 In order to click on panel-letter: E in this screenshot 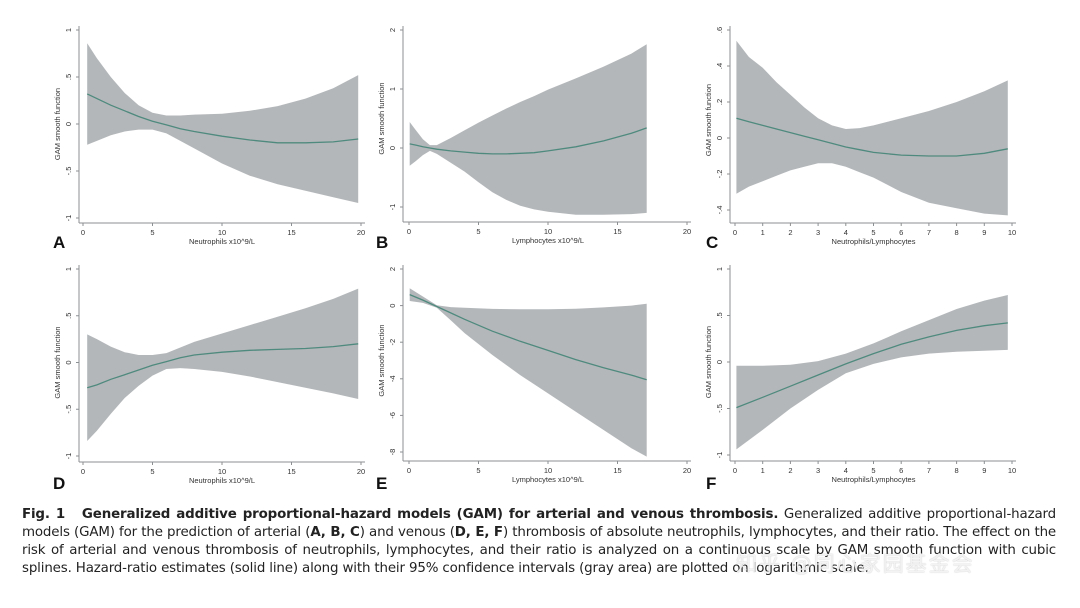, I will do `click(381, 483)`.